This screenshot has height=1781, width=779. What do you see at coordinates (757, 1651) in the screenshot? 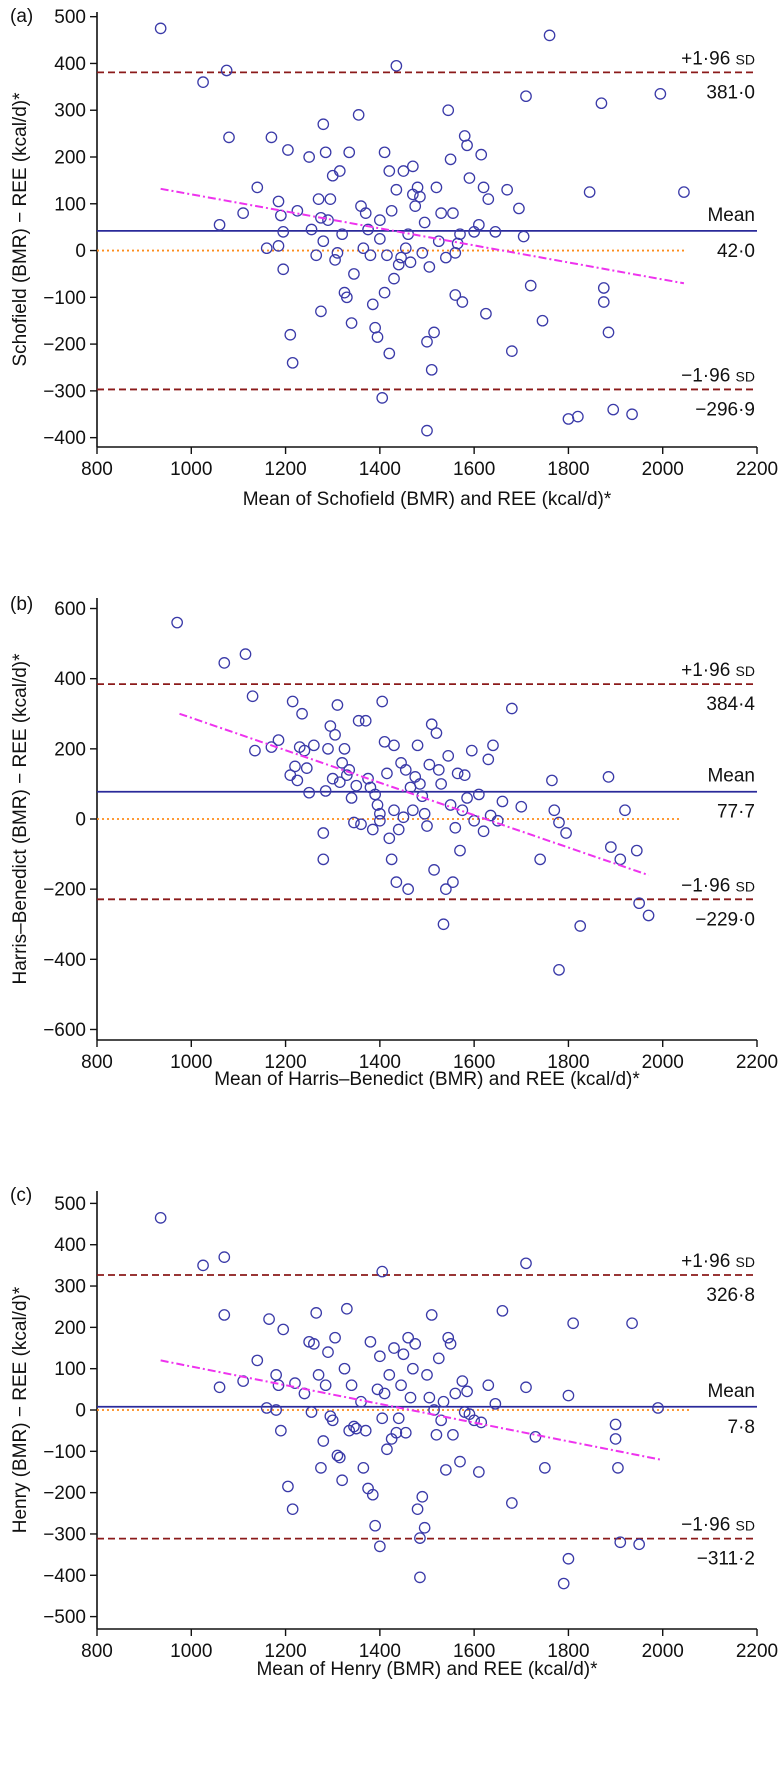
I see `chart-2-x-tick-label: 2200` at bounding box center [757, 1651].